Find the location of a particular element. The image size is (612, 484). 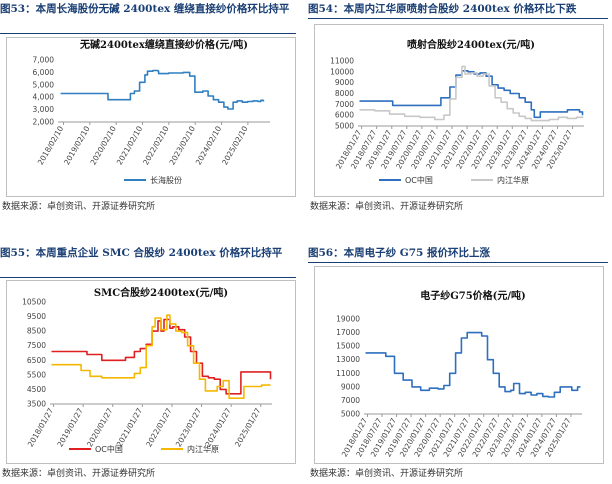

y-tick-label: 7,000 is located at coordinates (44, 60).